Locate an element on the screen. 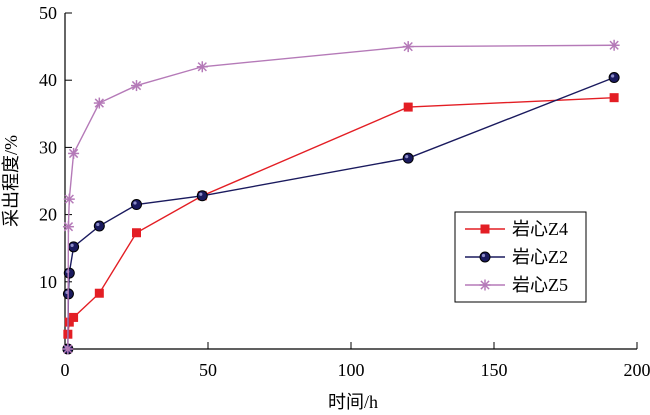  x-tick-label: 0 is located at coordinates (65, 370).